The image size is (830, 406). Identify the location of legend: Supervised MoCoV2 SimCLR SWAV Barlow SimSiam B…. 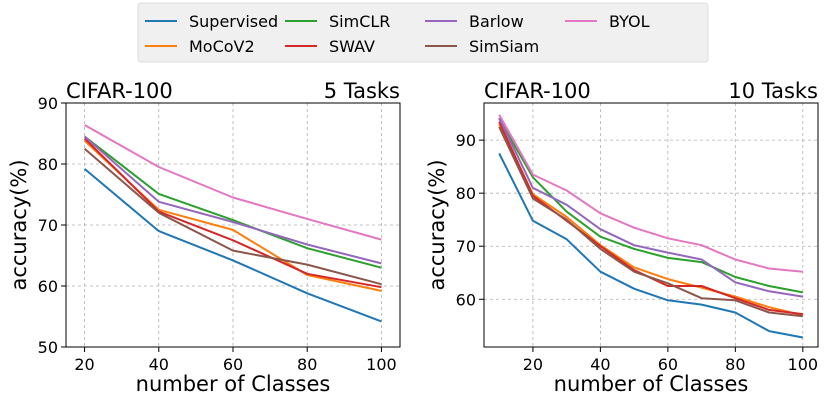
(423, 32).